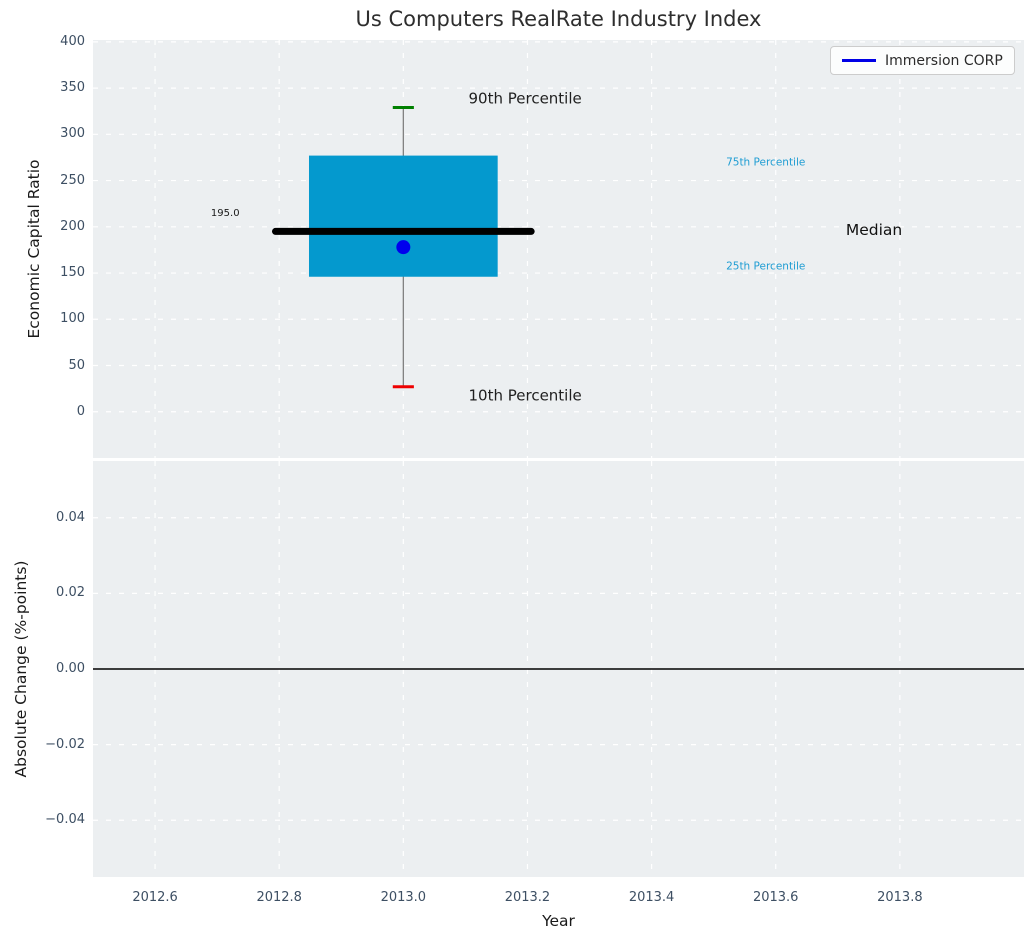 The height and width of the screenshot is (942, 1034). Describe the element at coordinates (21, 669) in the screenshot. I see `y-axis-label-bottom: Absolute Change (%-points)` at that location.